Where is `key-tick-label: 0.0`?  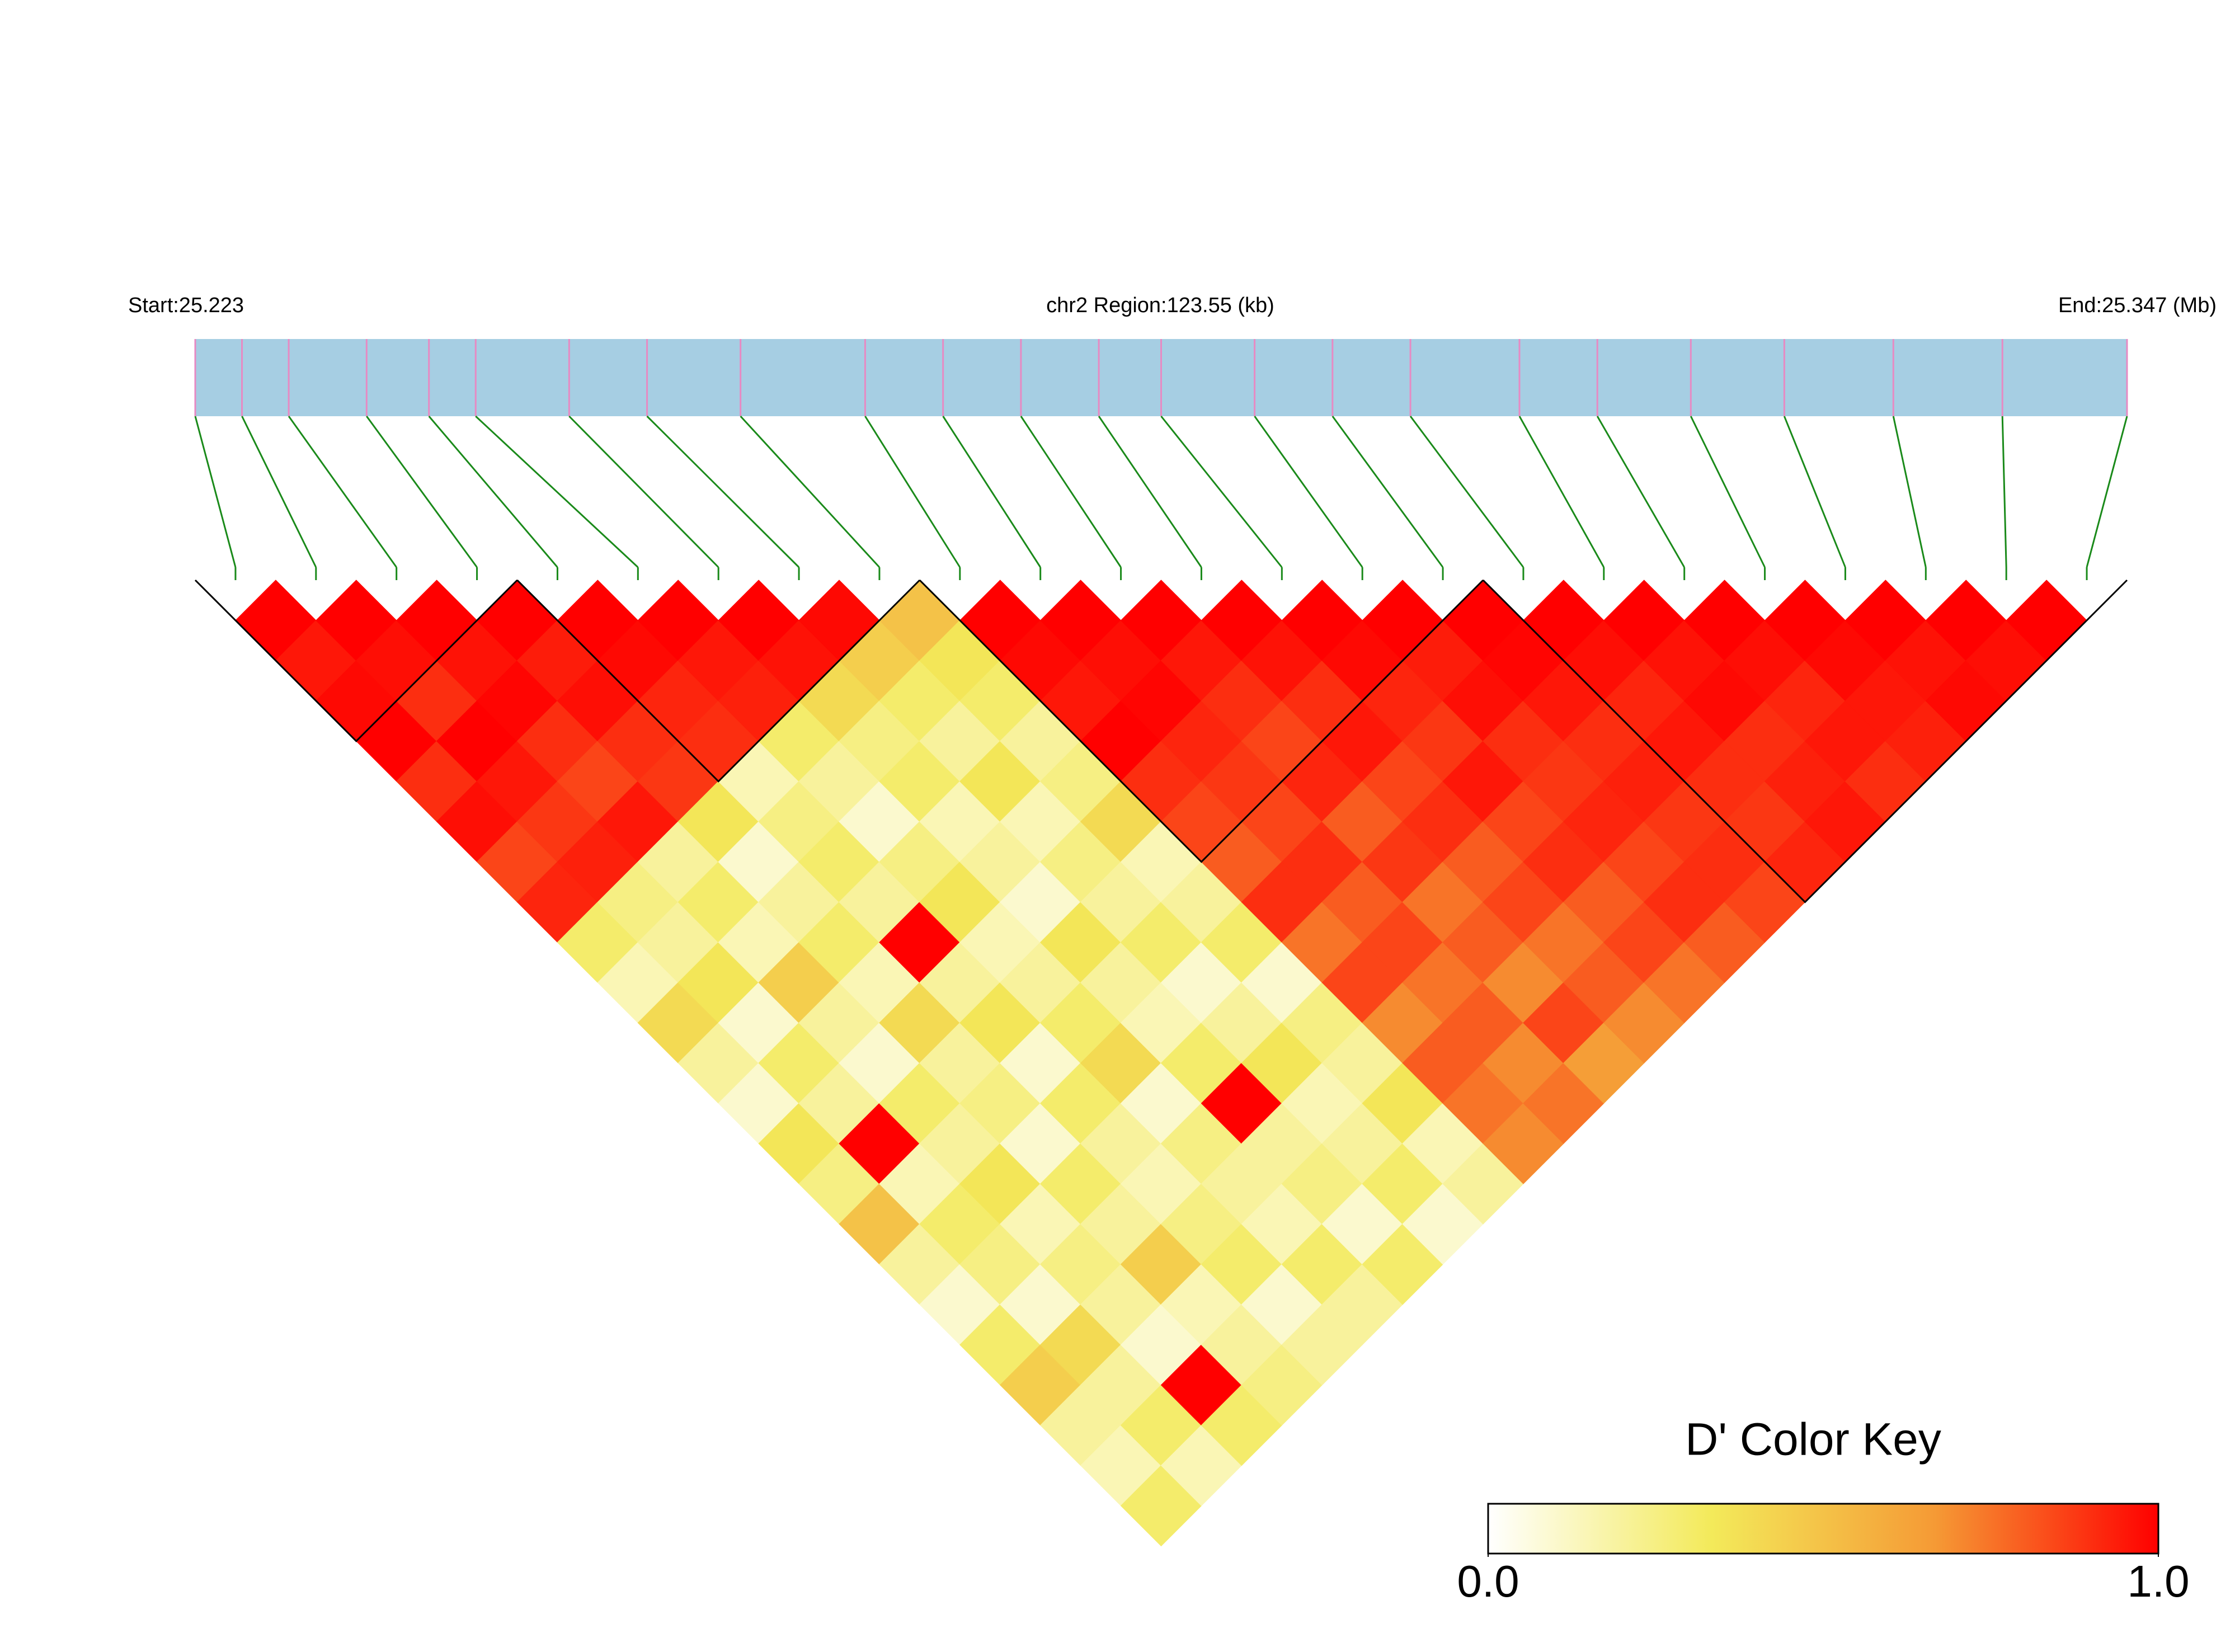
key-tick-label: 0.0 is located at coordinates (1488, 1581).